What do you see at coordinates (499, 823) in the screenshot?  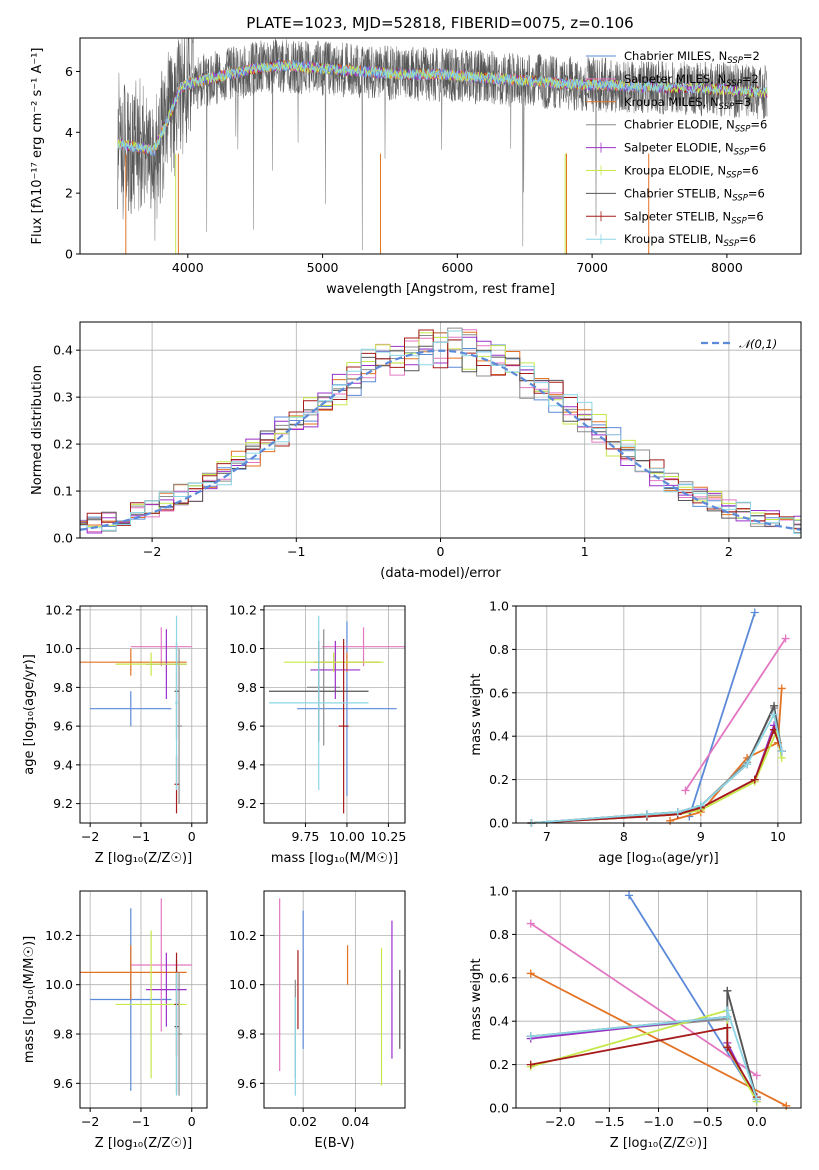 I see `y-tick-label: 0.0` at bounding box center [499, 823].